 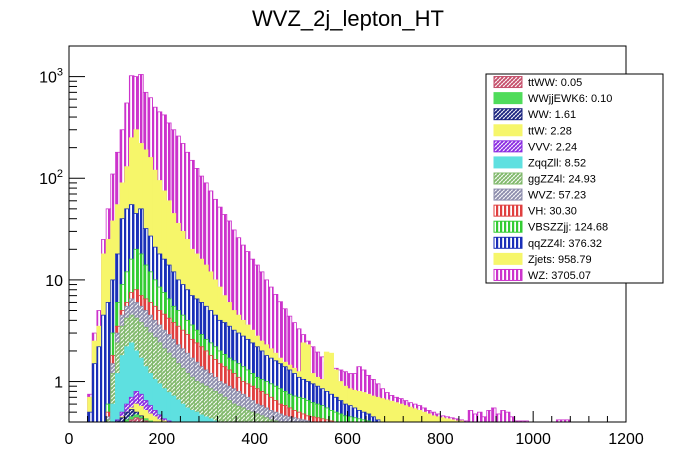 I want to click on legend-label: WWjjEWK6: 0.10, so click(x=570, y=99).